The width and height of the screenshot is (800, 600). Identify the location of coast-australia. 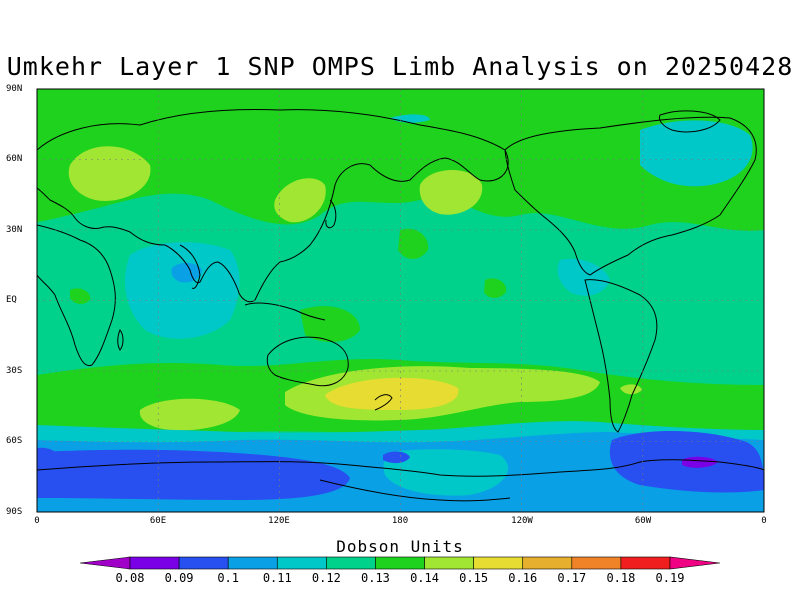
(307, 361).